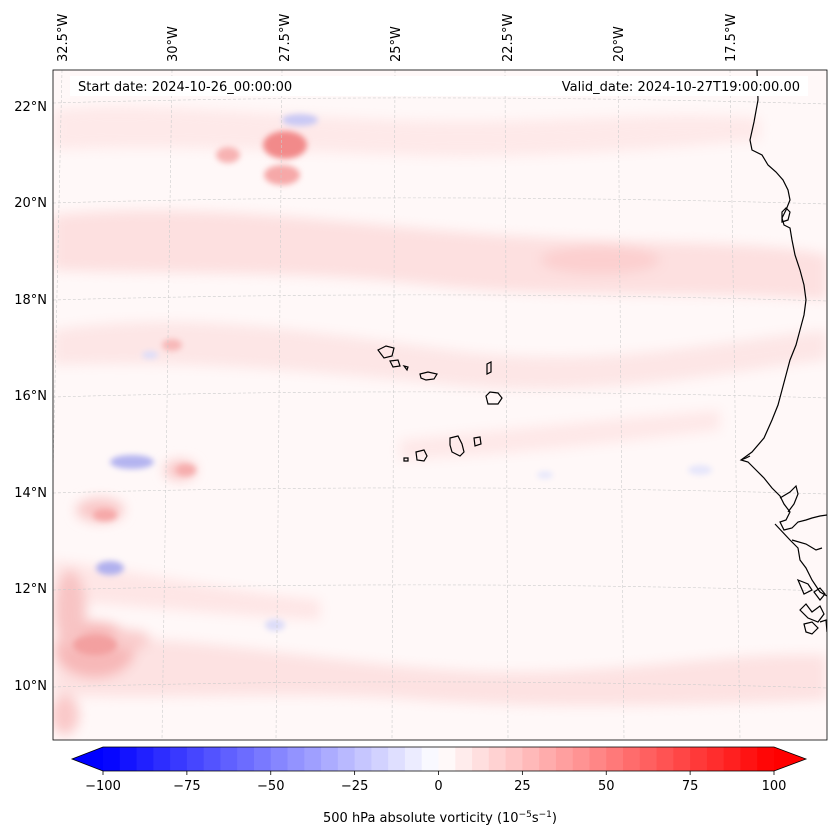 The image size is (837, 839). Describe the element at coordinates (30, 107) in the screenshot. I see `lat-label: 22°N` at that location.